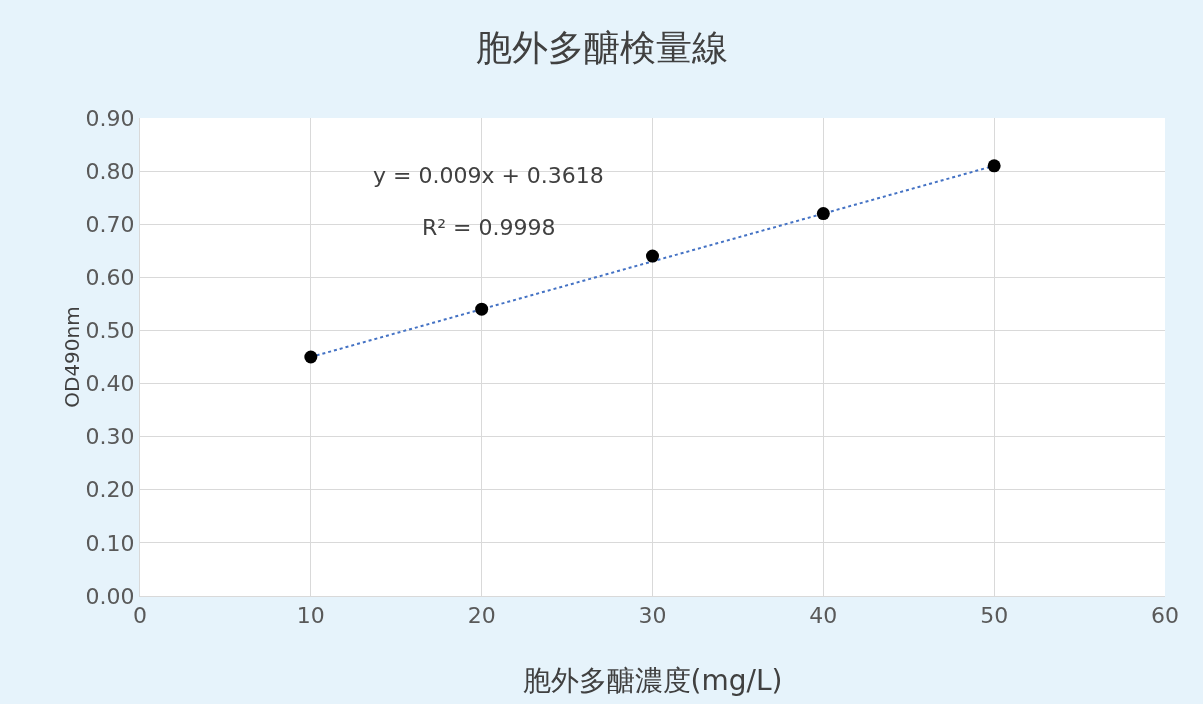  Describe the element at coordinates (110, 490) in the screenshot. I see `y-tick-label: 0.20` at that location.